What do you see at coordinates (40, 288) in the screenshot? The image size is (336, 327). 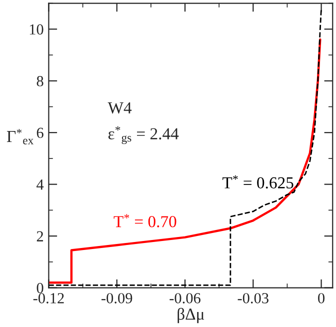 I see `y-tick-label: 0` at bounding box center [40, 288].